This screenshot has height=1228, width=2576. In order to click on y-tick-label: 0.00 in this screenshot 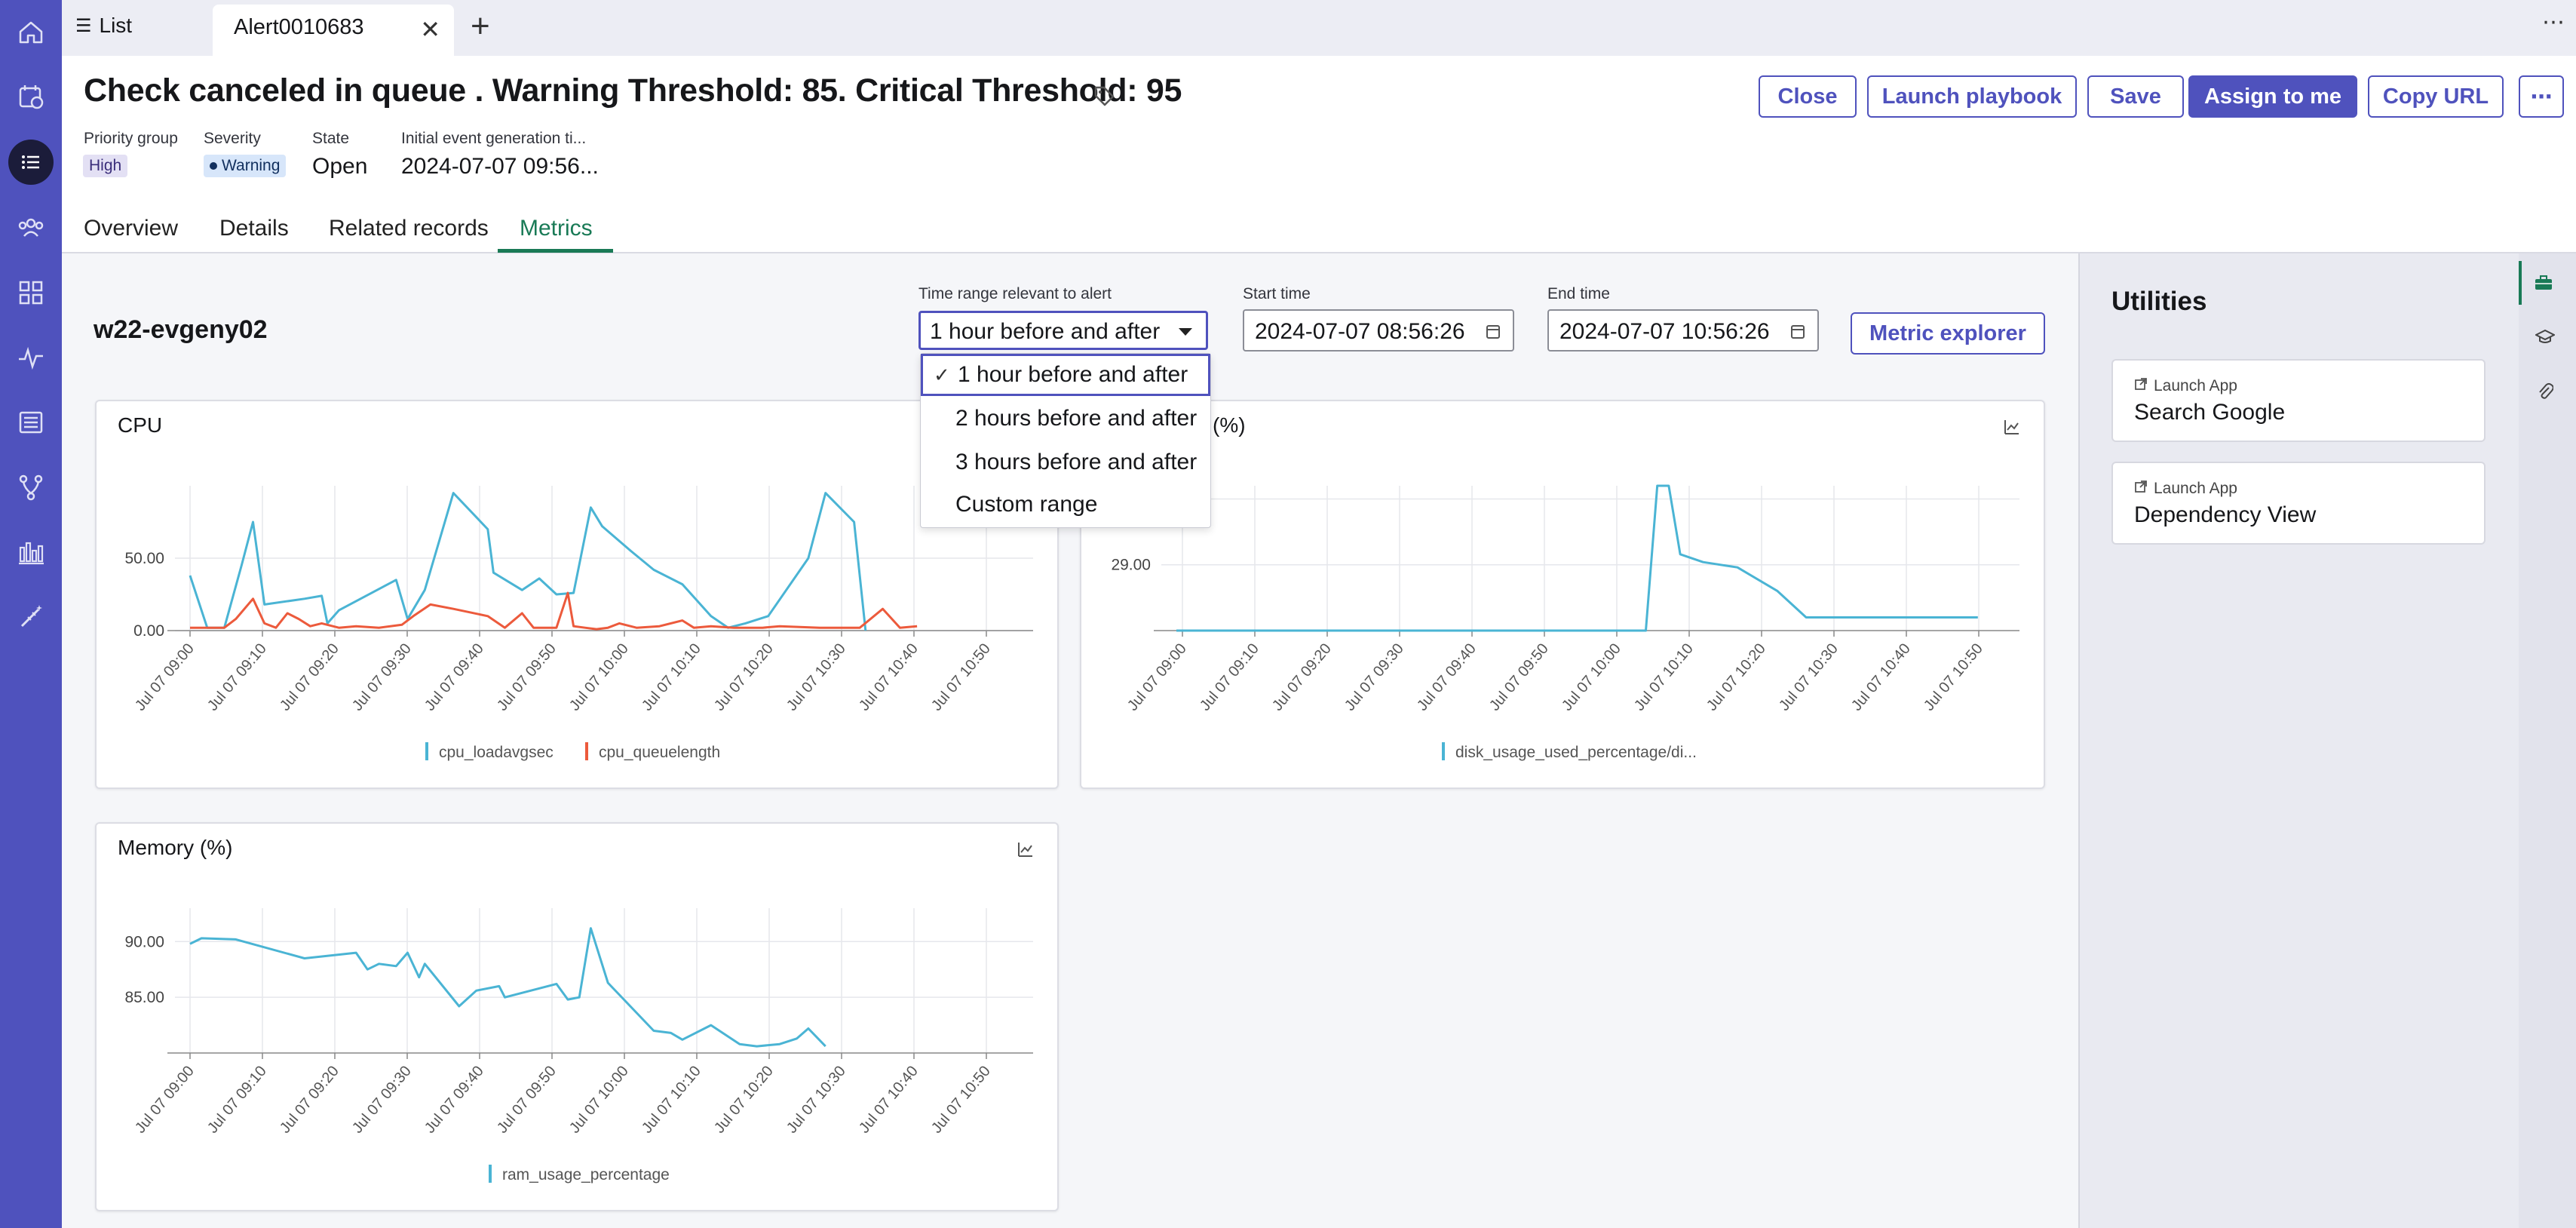, I will do `click(148, 631)`.